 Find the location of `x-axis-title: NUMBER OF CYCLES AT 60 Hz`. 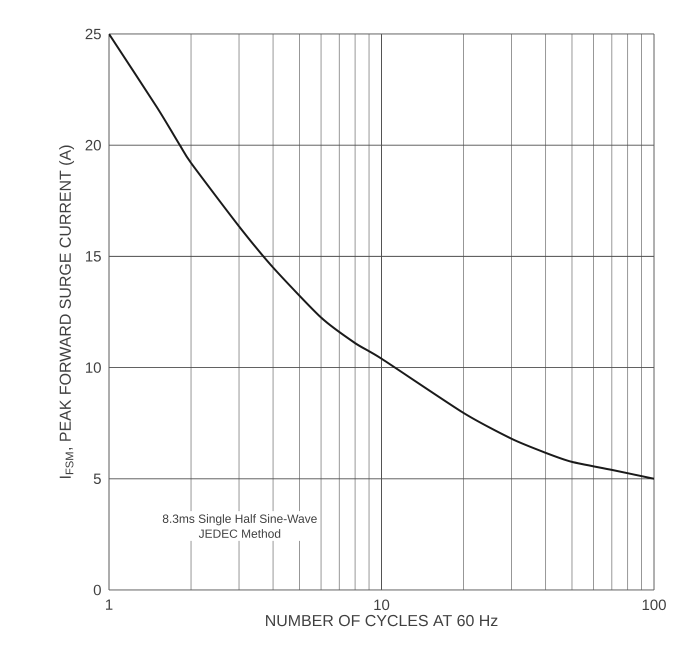

x-axis-title: NUMBER OF CYCLES AT 60 Hz is located at coordinates (382, 620).